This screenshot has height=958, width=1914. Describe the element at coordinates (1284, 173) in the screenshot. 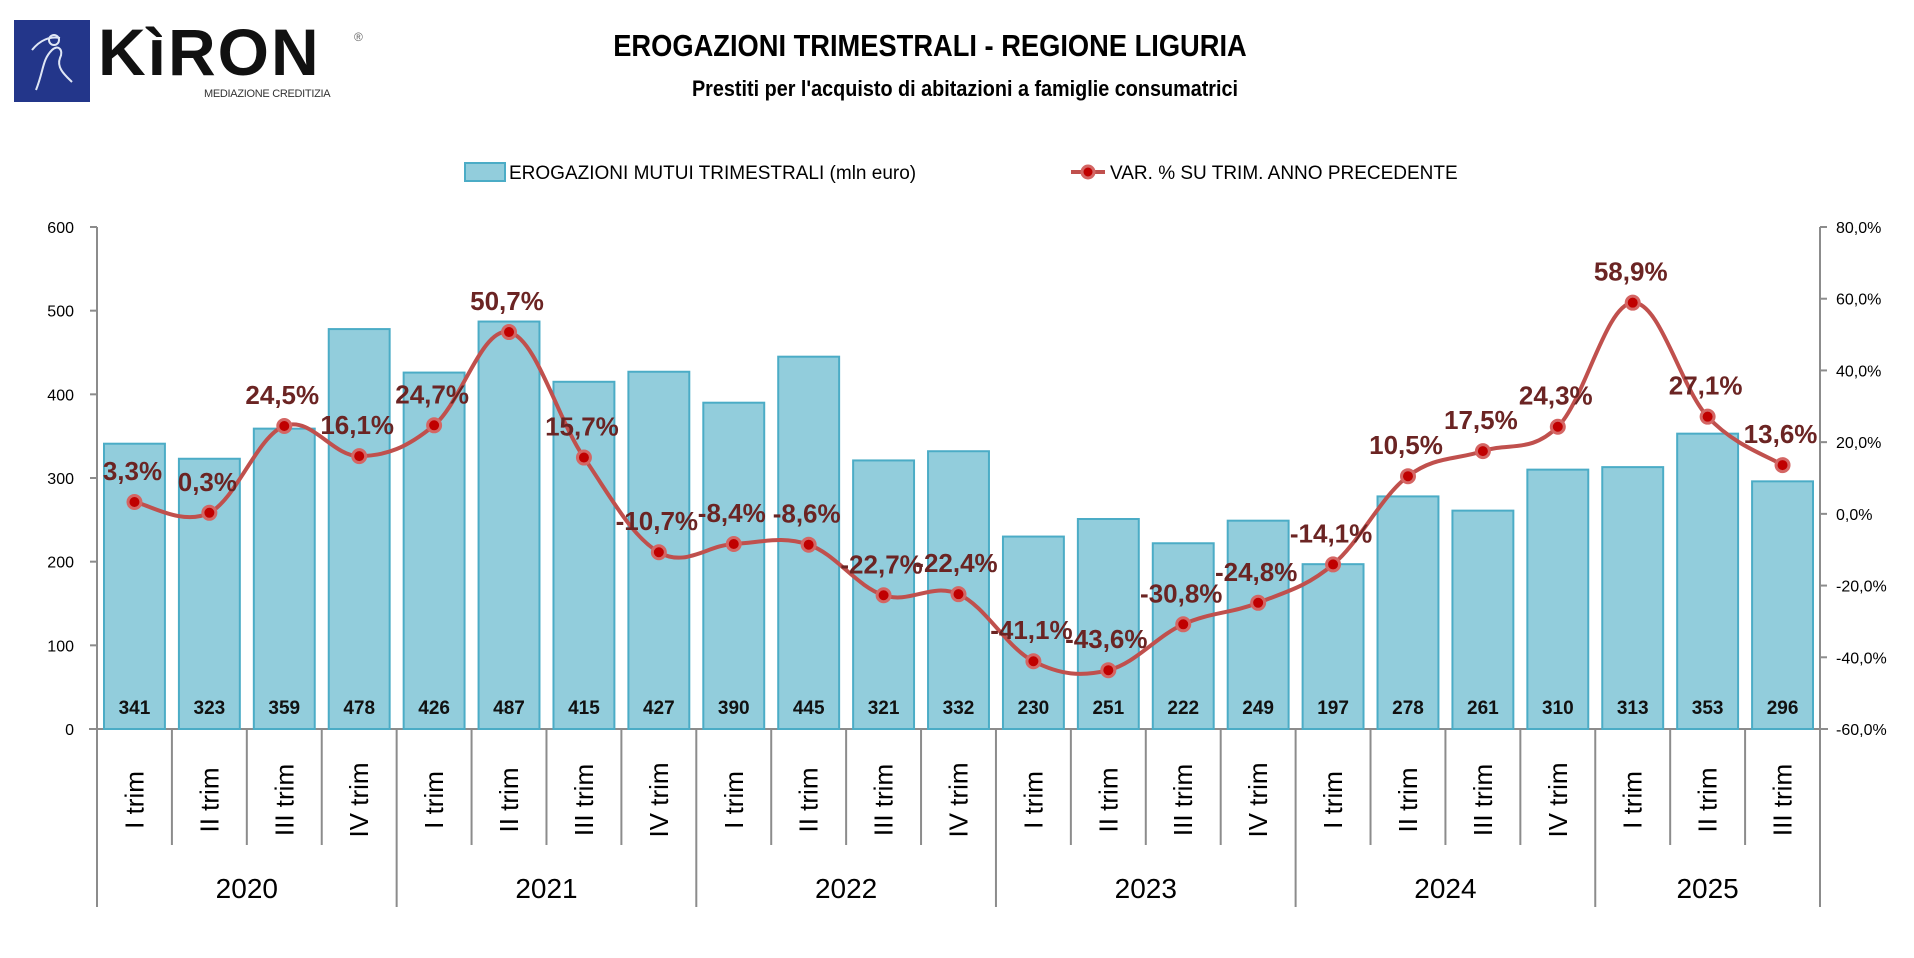

I see `legend-line-label: VAR. % SU TRIM. ANNO PRECEDENTE` at that location.